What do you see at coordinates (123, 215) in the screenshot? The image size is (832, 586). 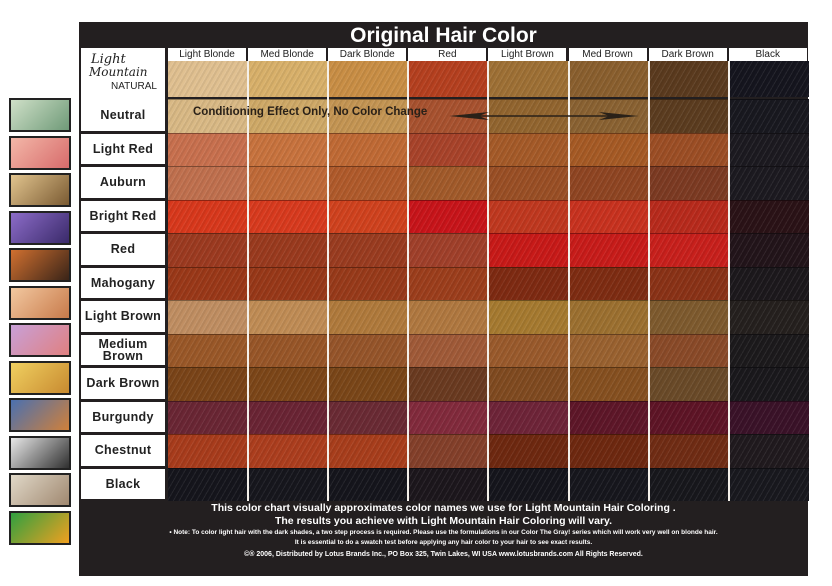 I see `row-label: Bright Red` at bounding box center [123, 215].